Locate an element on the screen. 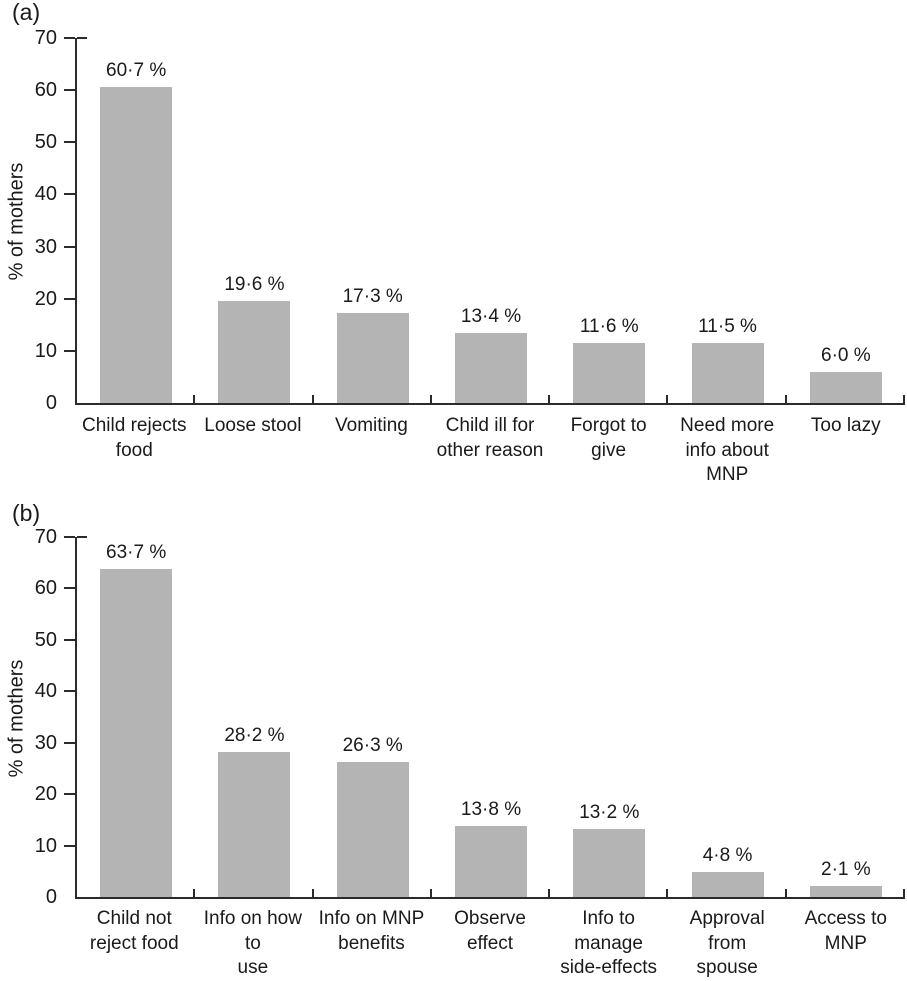 Image resolution: width=907 pixels, height=981 pixels. bar-value-label: 26·3 % is located at coordinates (372, 745).